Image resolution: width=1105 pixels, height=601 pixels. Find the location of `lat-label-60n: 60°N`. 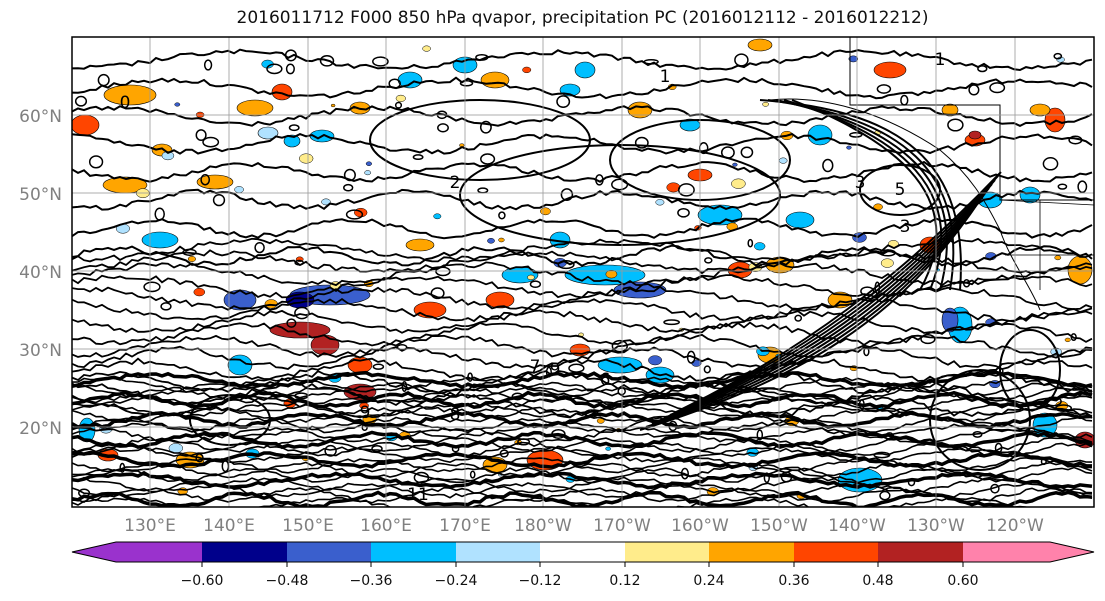

lat-label-60n: 60°N is located at coordinates (40, 117).